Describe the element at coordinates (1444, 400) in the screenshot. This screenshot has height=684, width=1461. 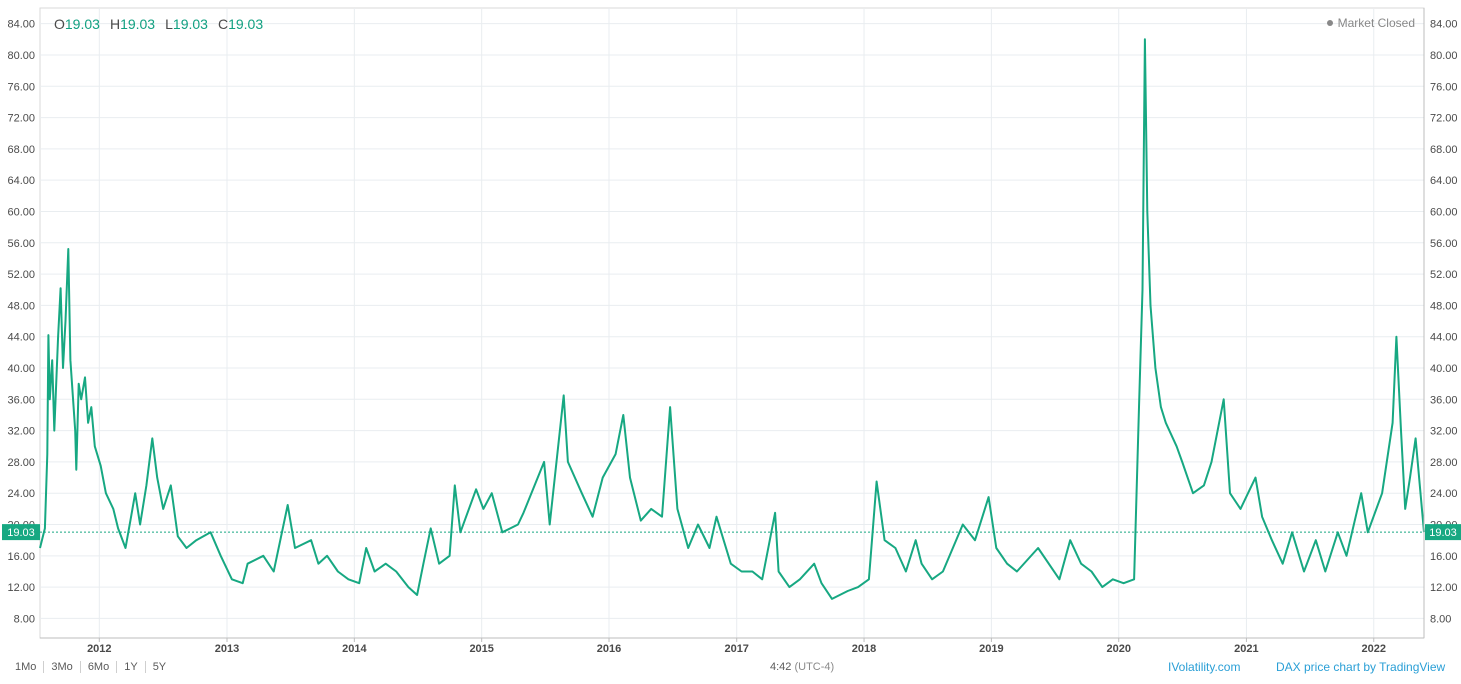
I see `y-tick-label-right: 36.00` at that location.